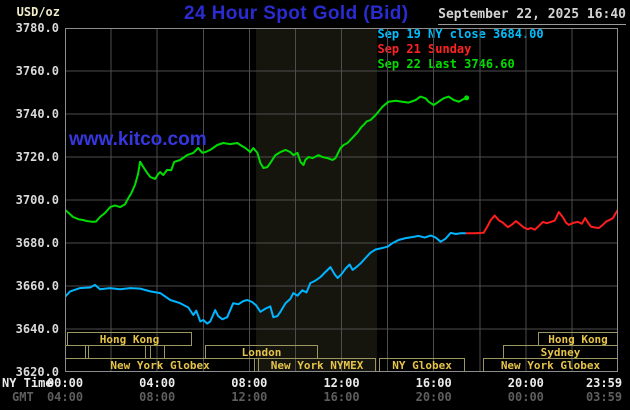  I want to click on gmt-axis-label: GMT, so click(23, 397).